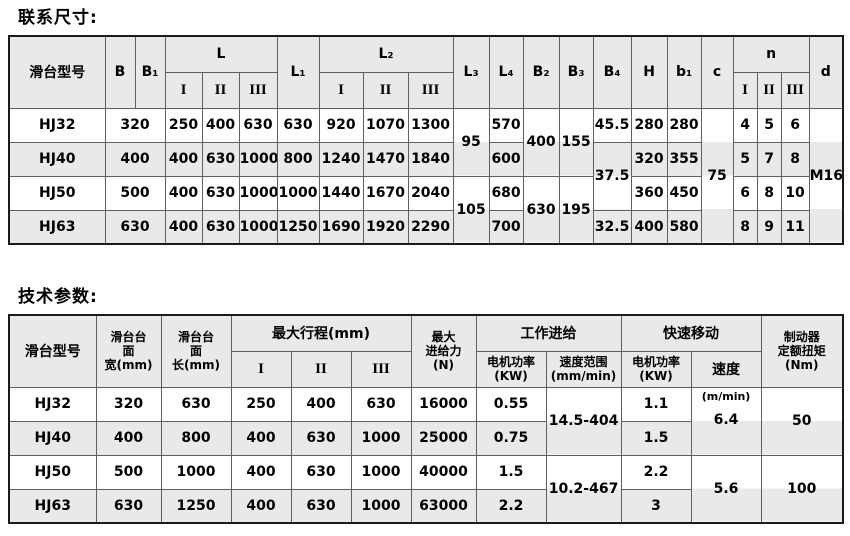 The height and width of the screenshot is (536, 850). What do you see at coordinates (183, 159) in the screenshot?
I see `cell-L-I: 400` at bounding box center [183, 159].